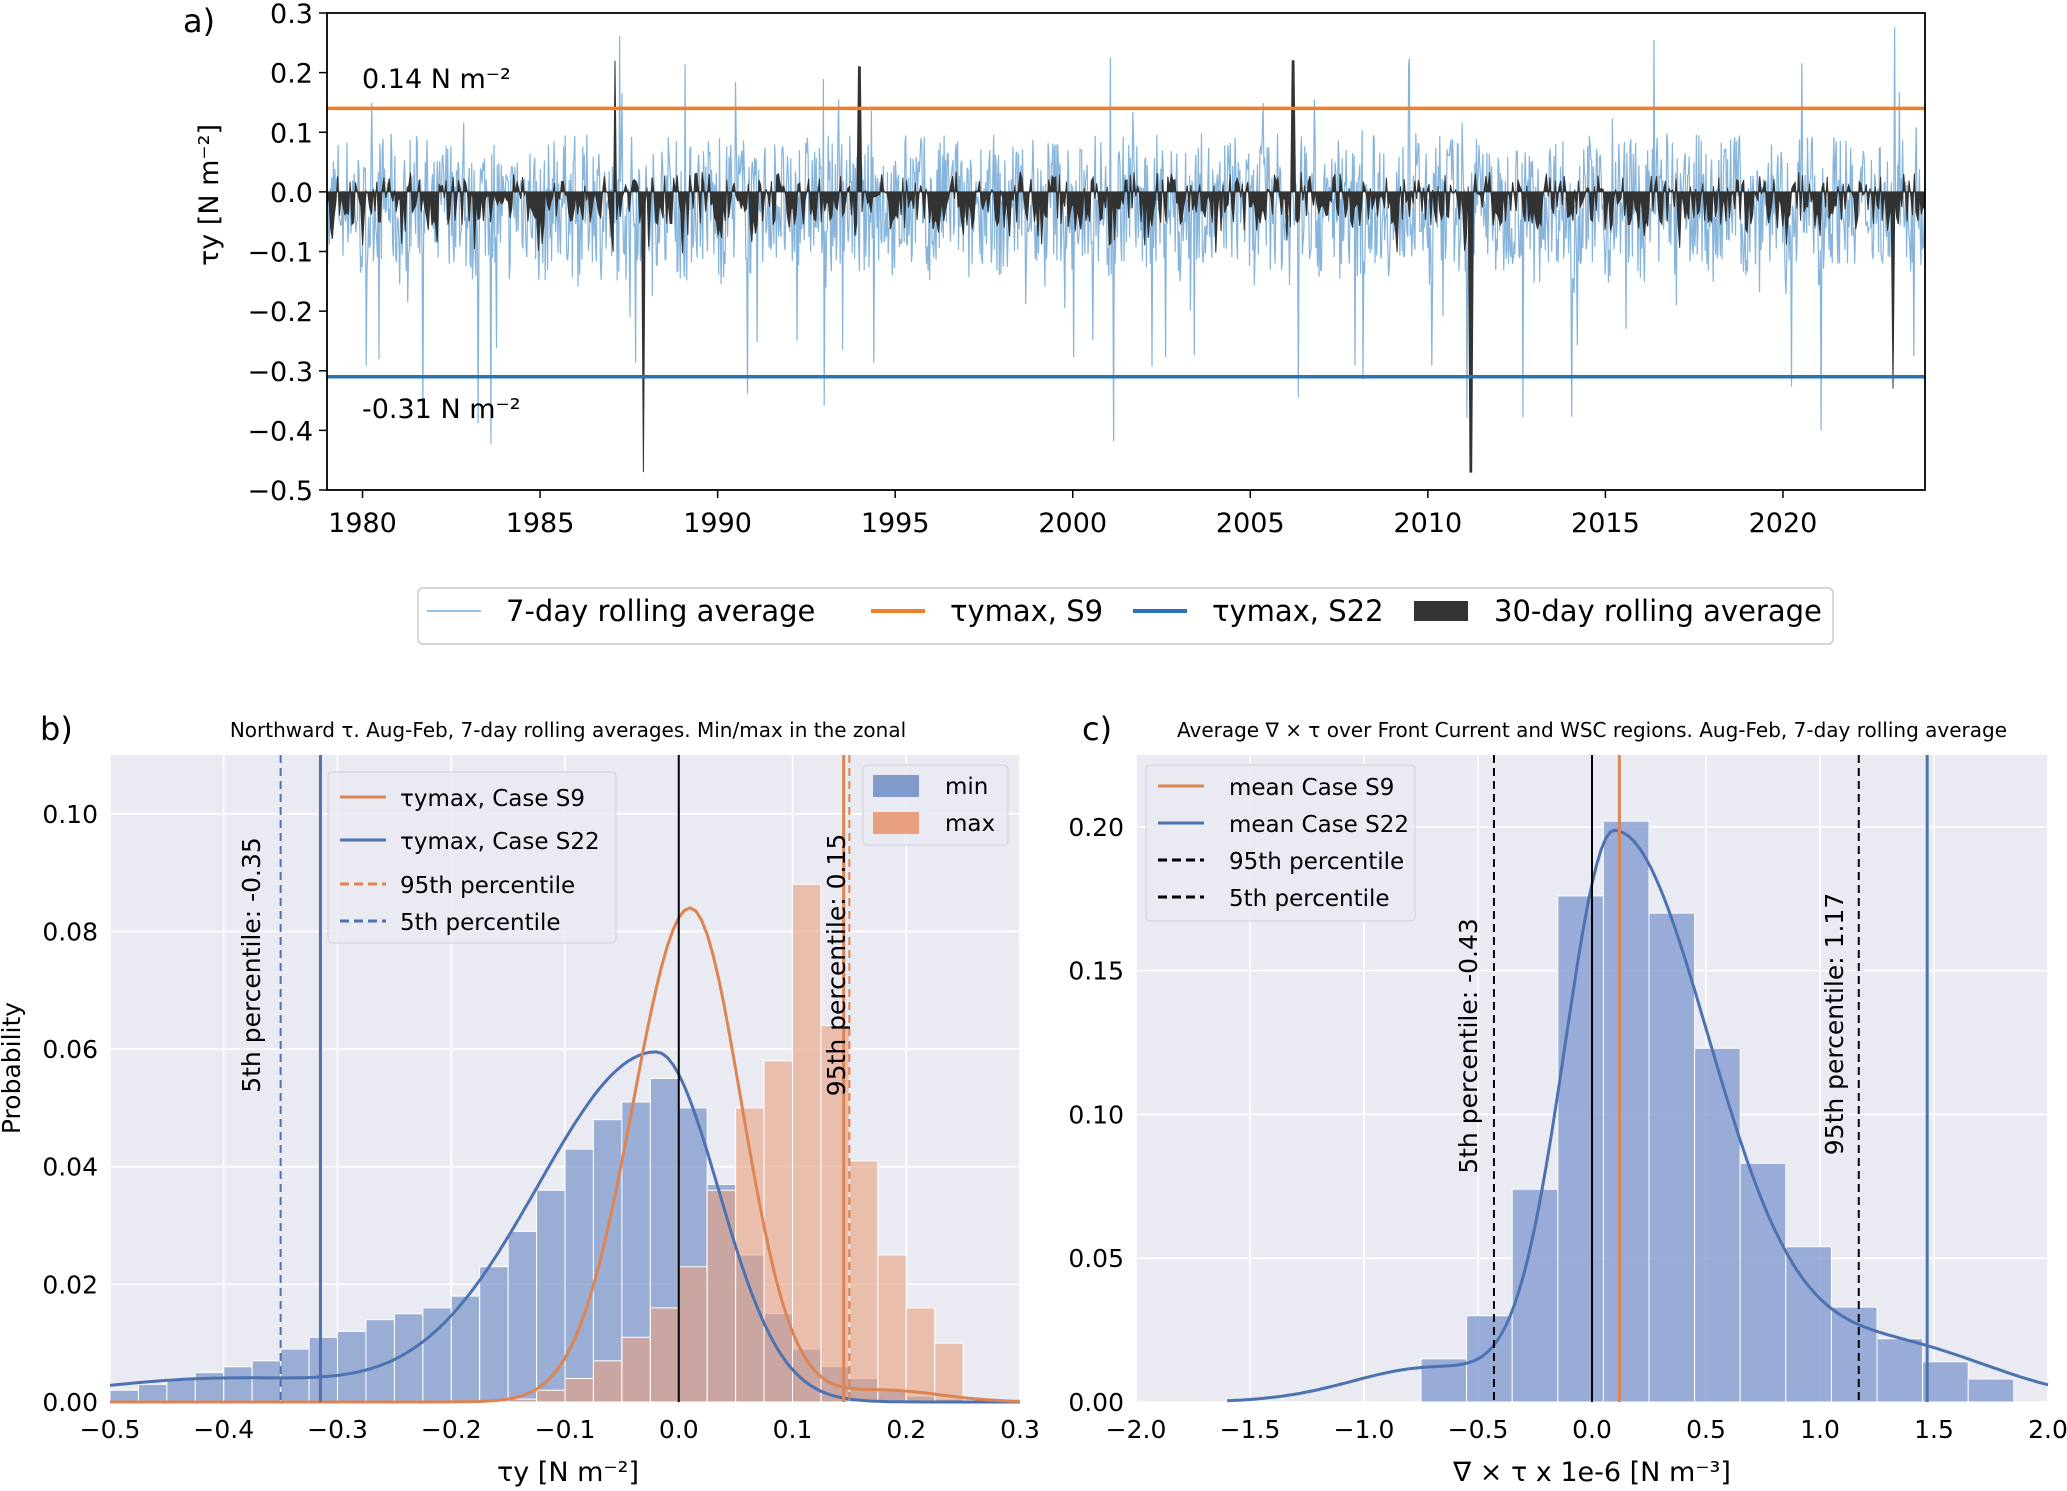 This screenshot has width=2067, height=1491. I want to click on y-tick-label: −0.1, so click(280, 253).